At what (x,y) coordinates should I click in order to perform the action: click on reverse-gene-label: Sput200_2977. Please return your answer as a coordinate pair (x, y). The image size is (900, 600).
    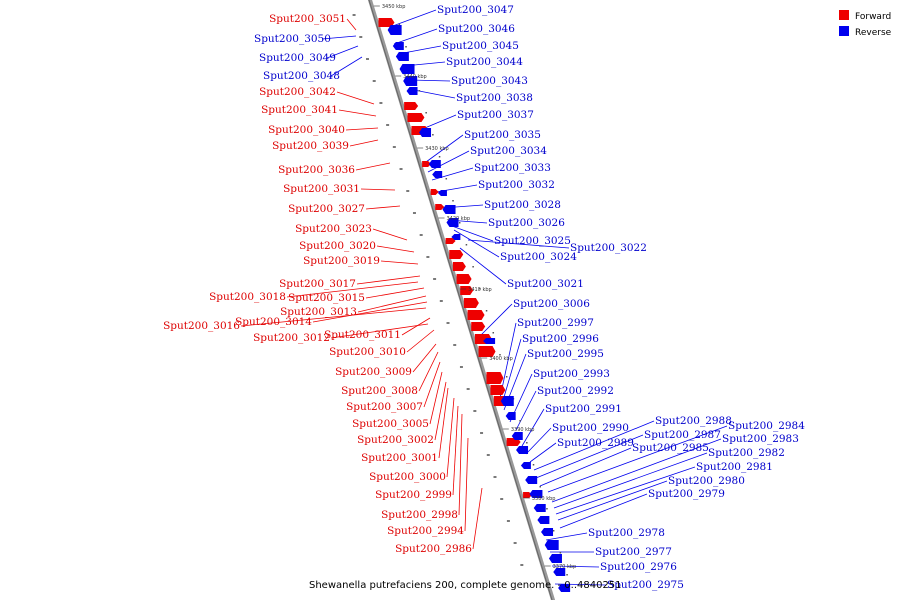
    Looking at the image, I should click on (633, 552).